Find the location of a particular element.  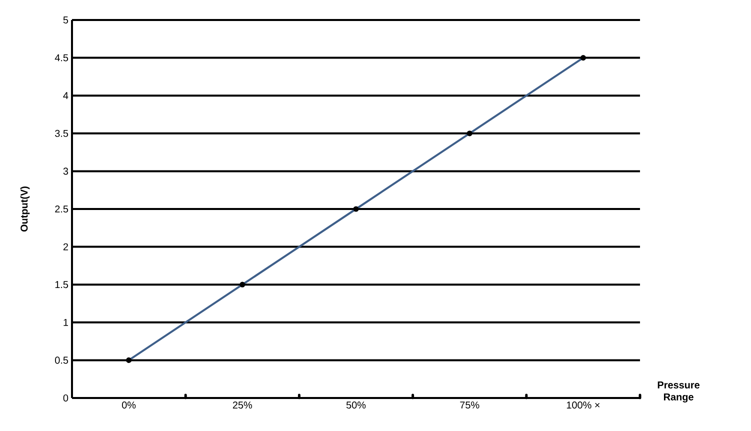

y-tick-label: 0.5 is located at coordinates (61, 360).